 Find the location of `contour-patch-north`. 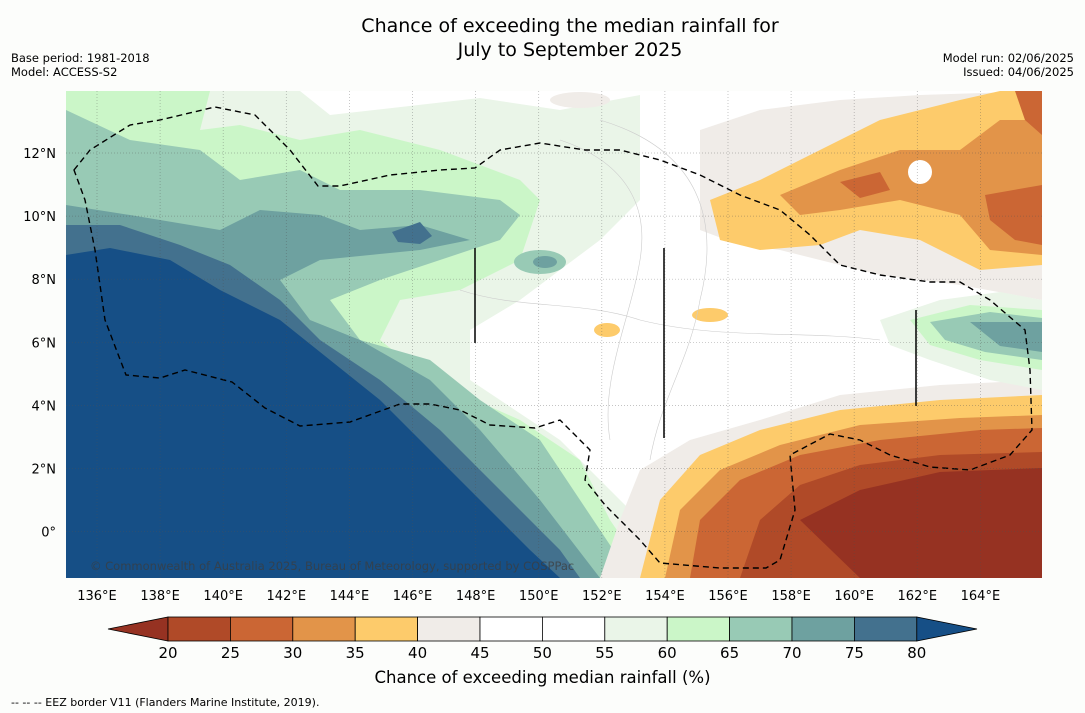

contour-patch-north is located at coordinates (412, 233).